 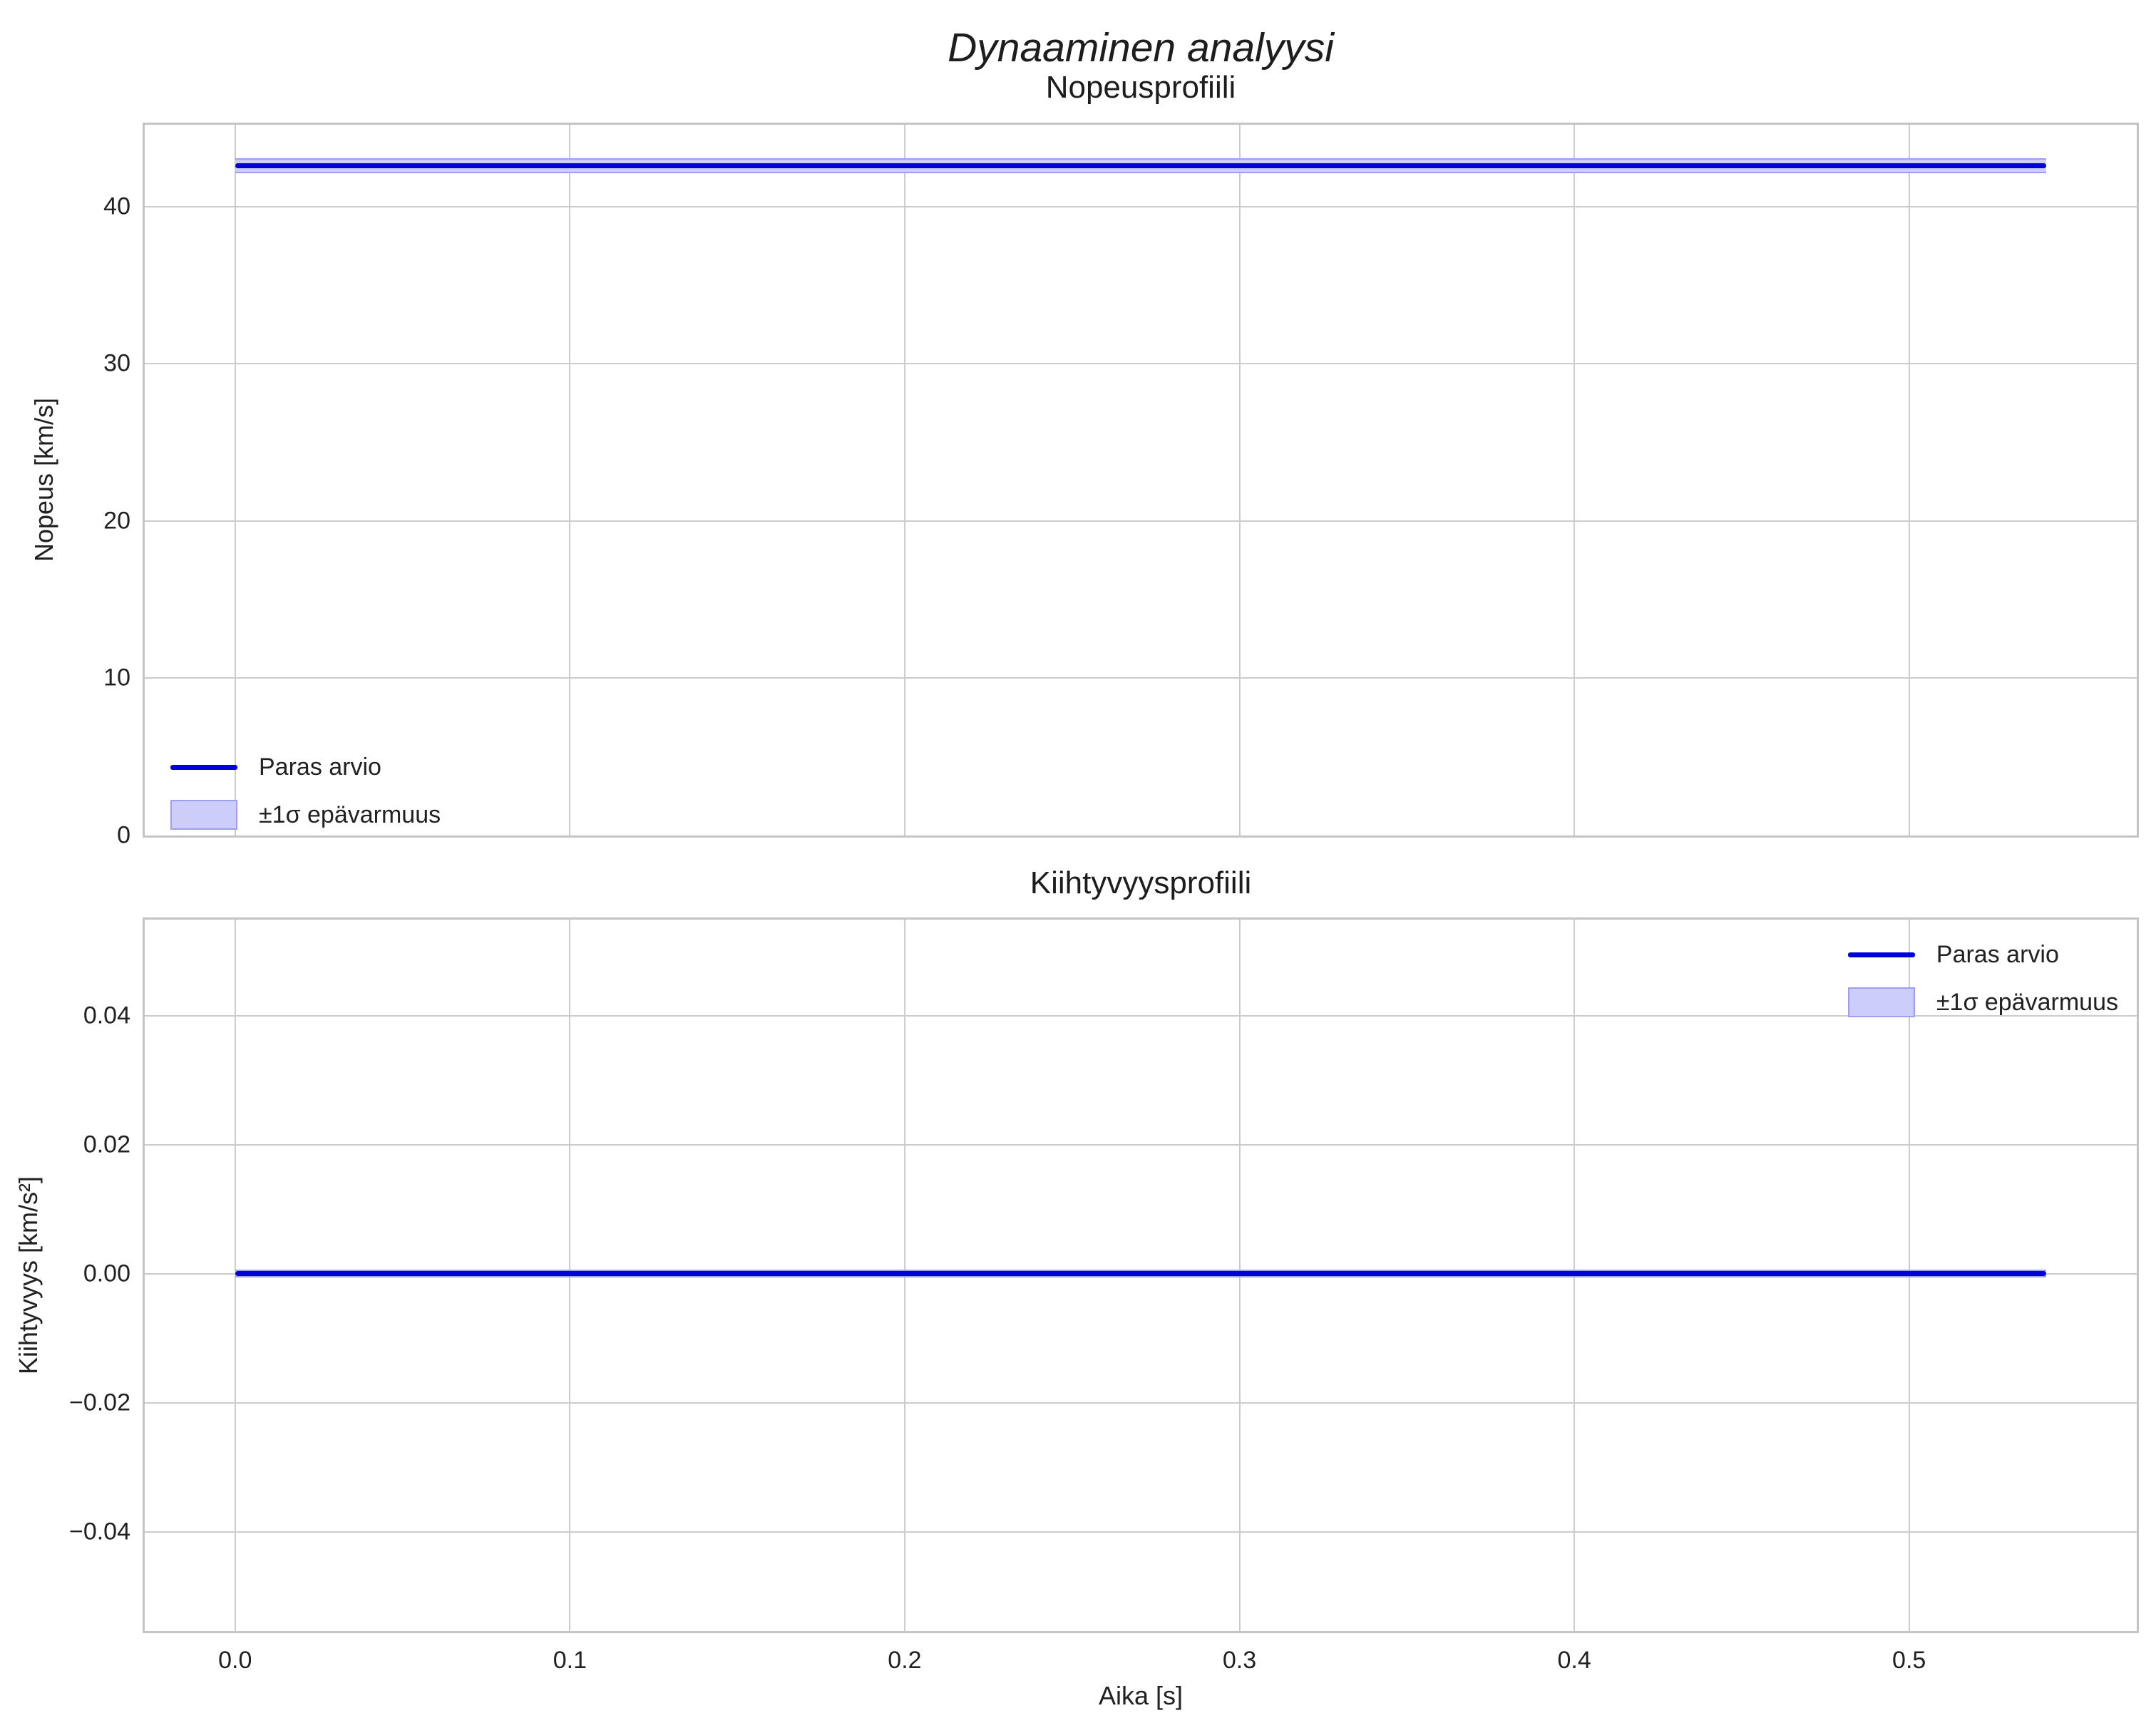 I want to click on velocity-chart-title: Nopeusprofiili, so click(x=1140, y=87).